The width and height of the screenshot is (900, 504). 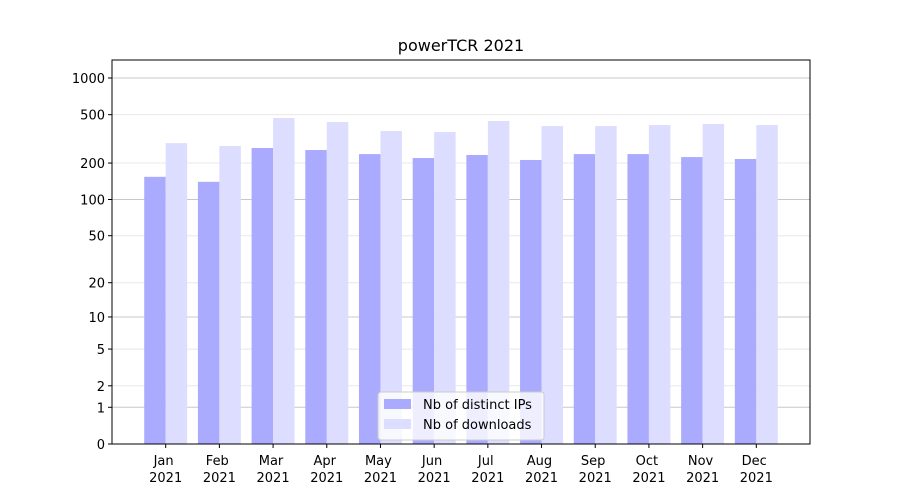 I want to click on x-tick-label: Apr 2021, so click(x=326, y=470).